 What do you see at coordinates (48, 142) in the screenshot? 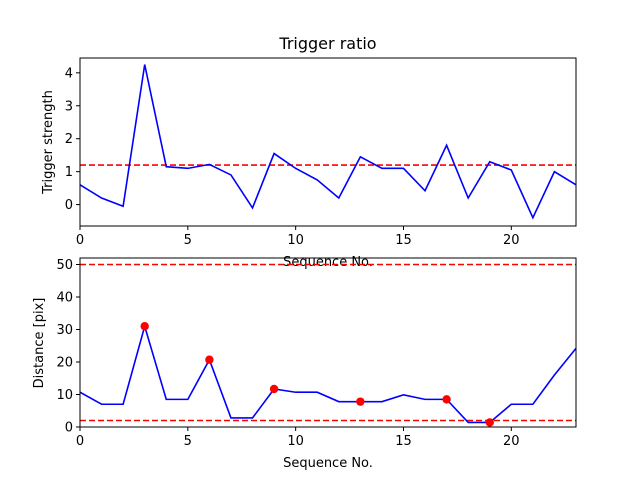
I see `y-axis-label: Trigger strength` at bounding box center [48, 142].